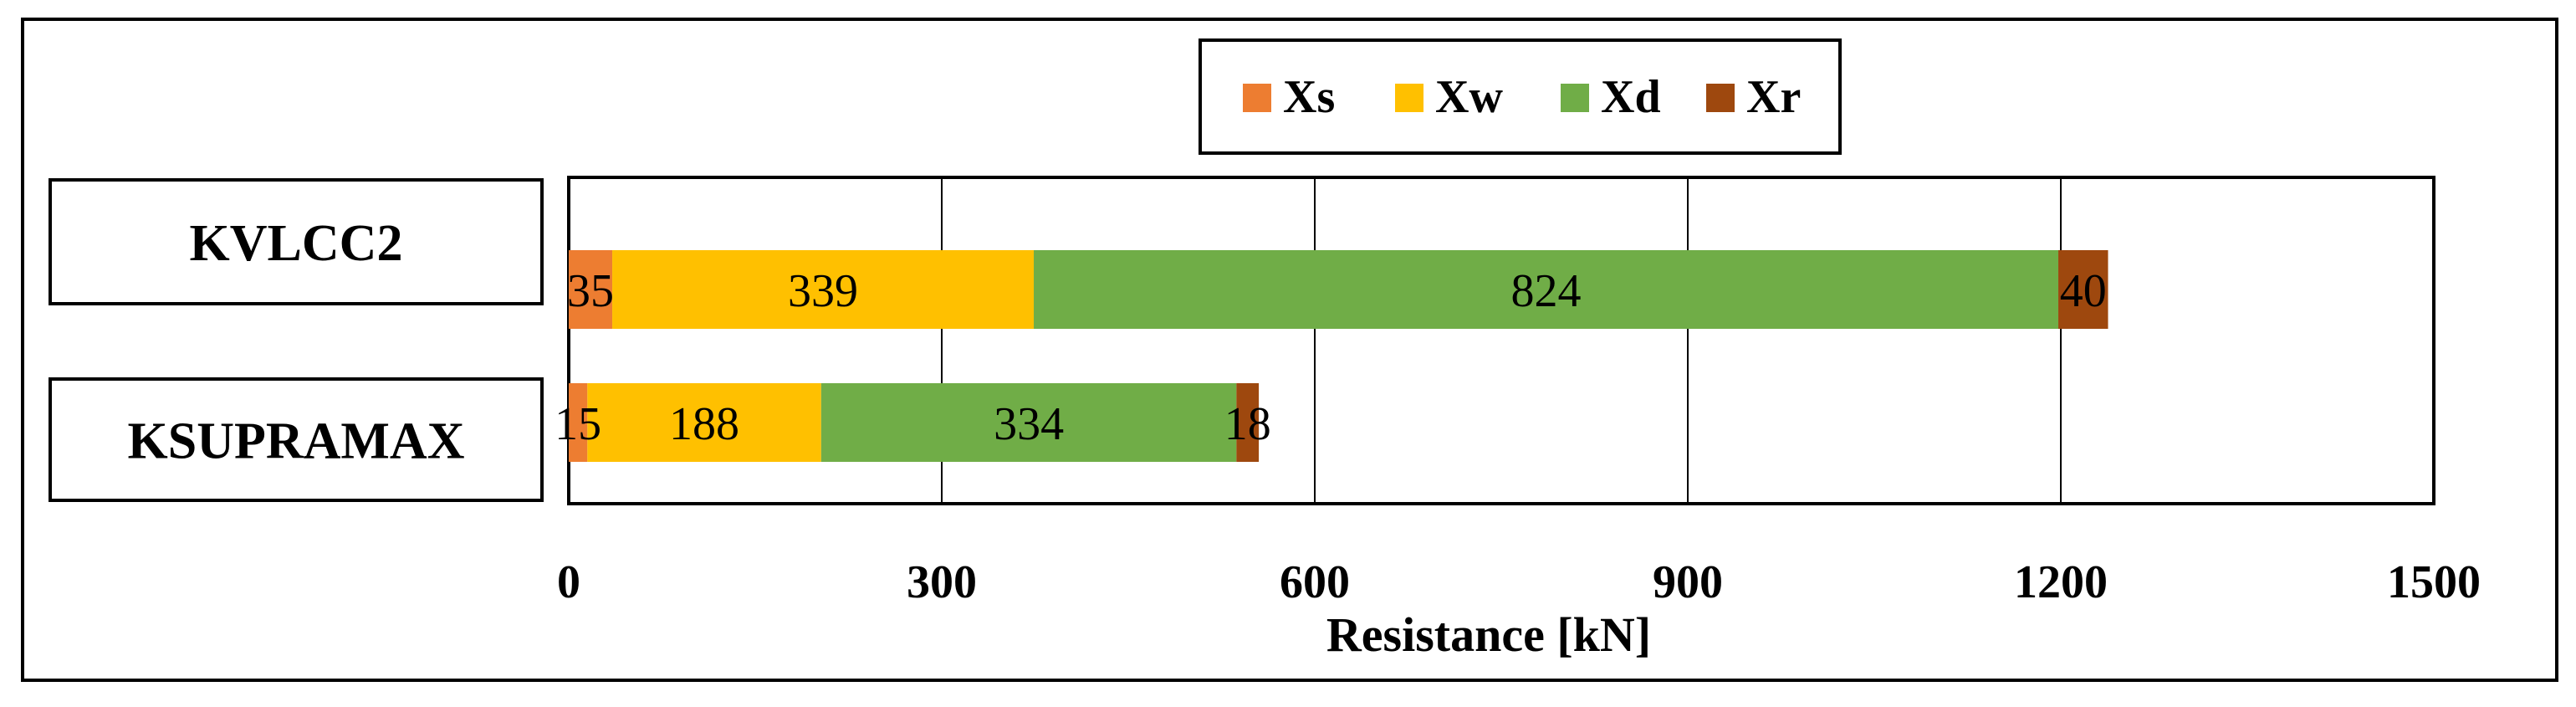  I want to click on bar-segment-xw-ksupramax, so click(704, 422).